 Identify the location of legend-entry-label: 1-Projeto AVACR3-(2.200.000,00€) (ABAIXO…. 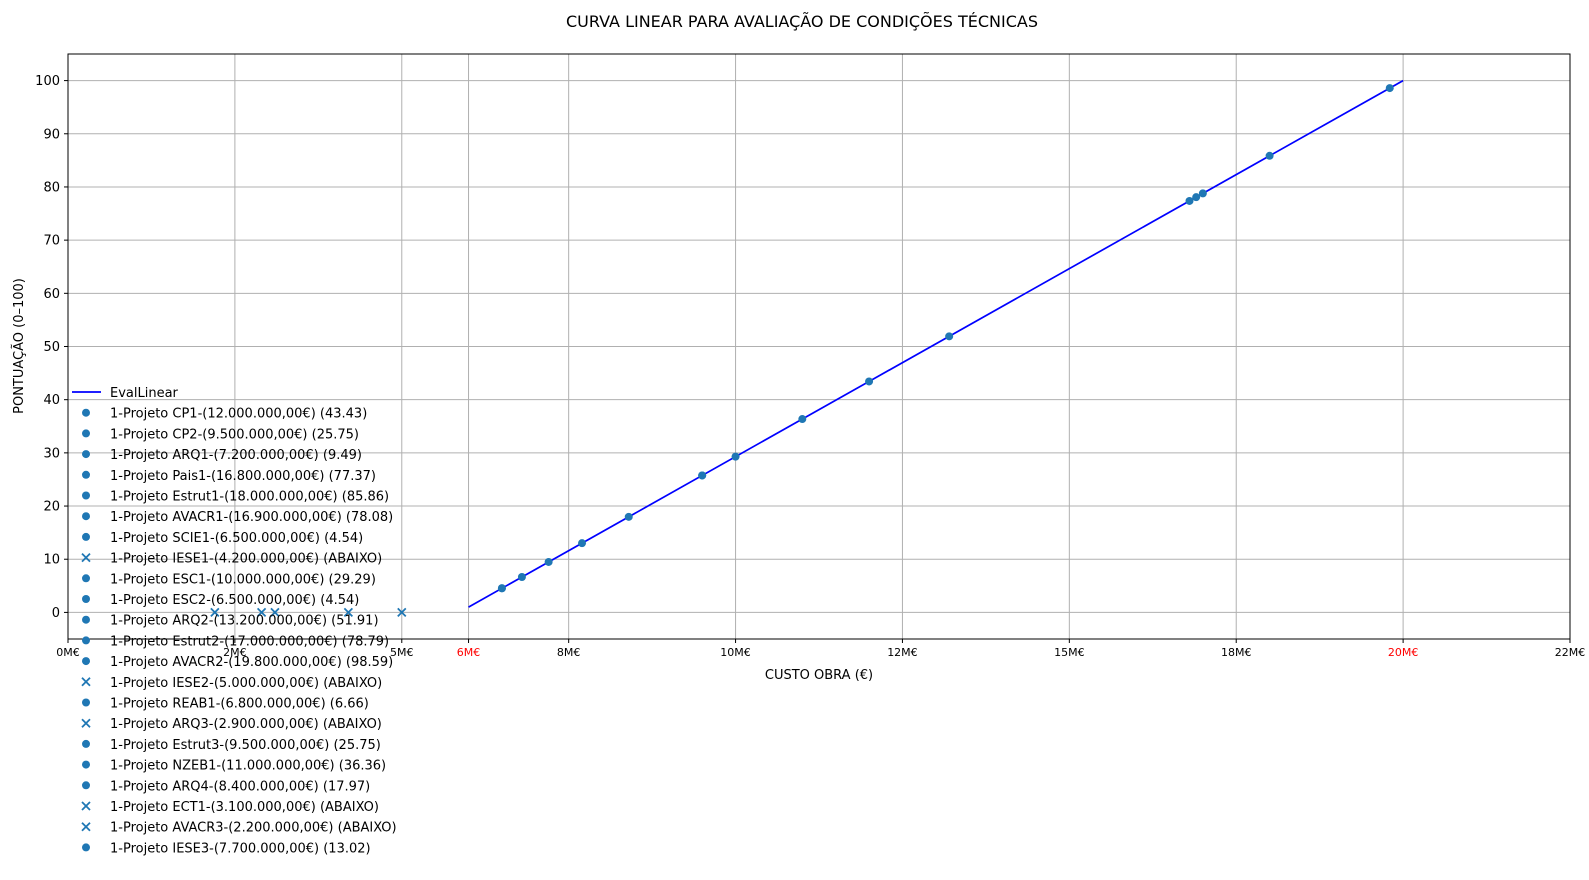
(253, 828).